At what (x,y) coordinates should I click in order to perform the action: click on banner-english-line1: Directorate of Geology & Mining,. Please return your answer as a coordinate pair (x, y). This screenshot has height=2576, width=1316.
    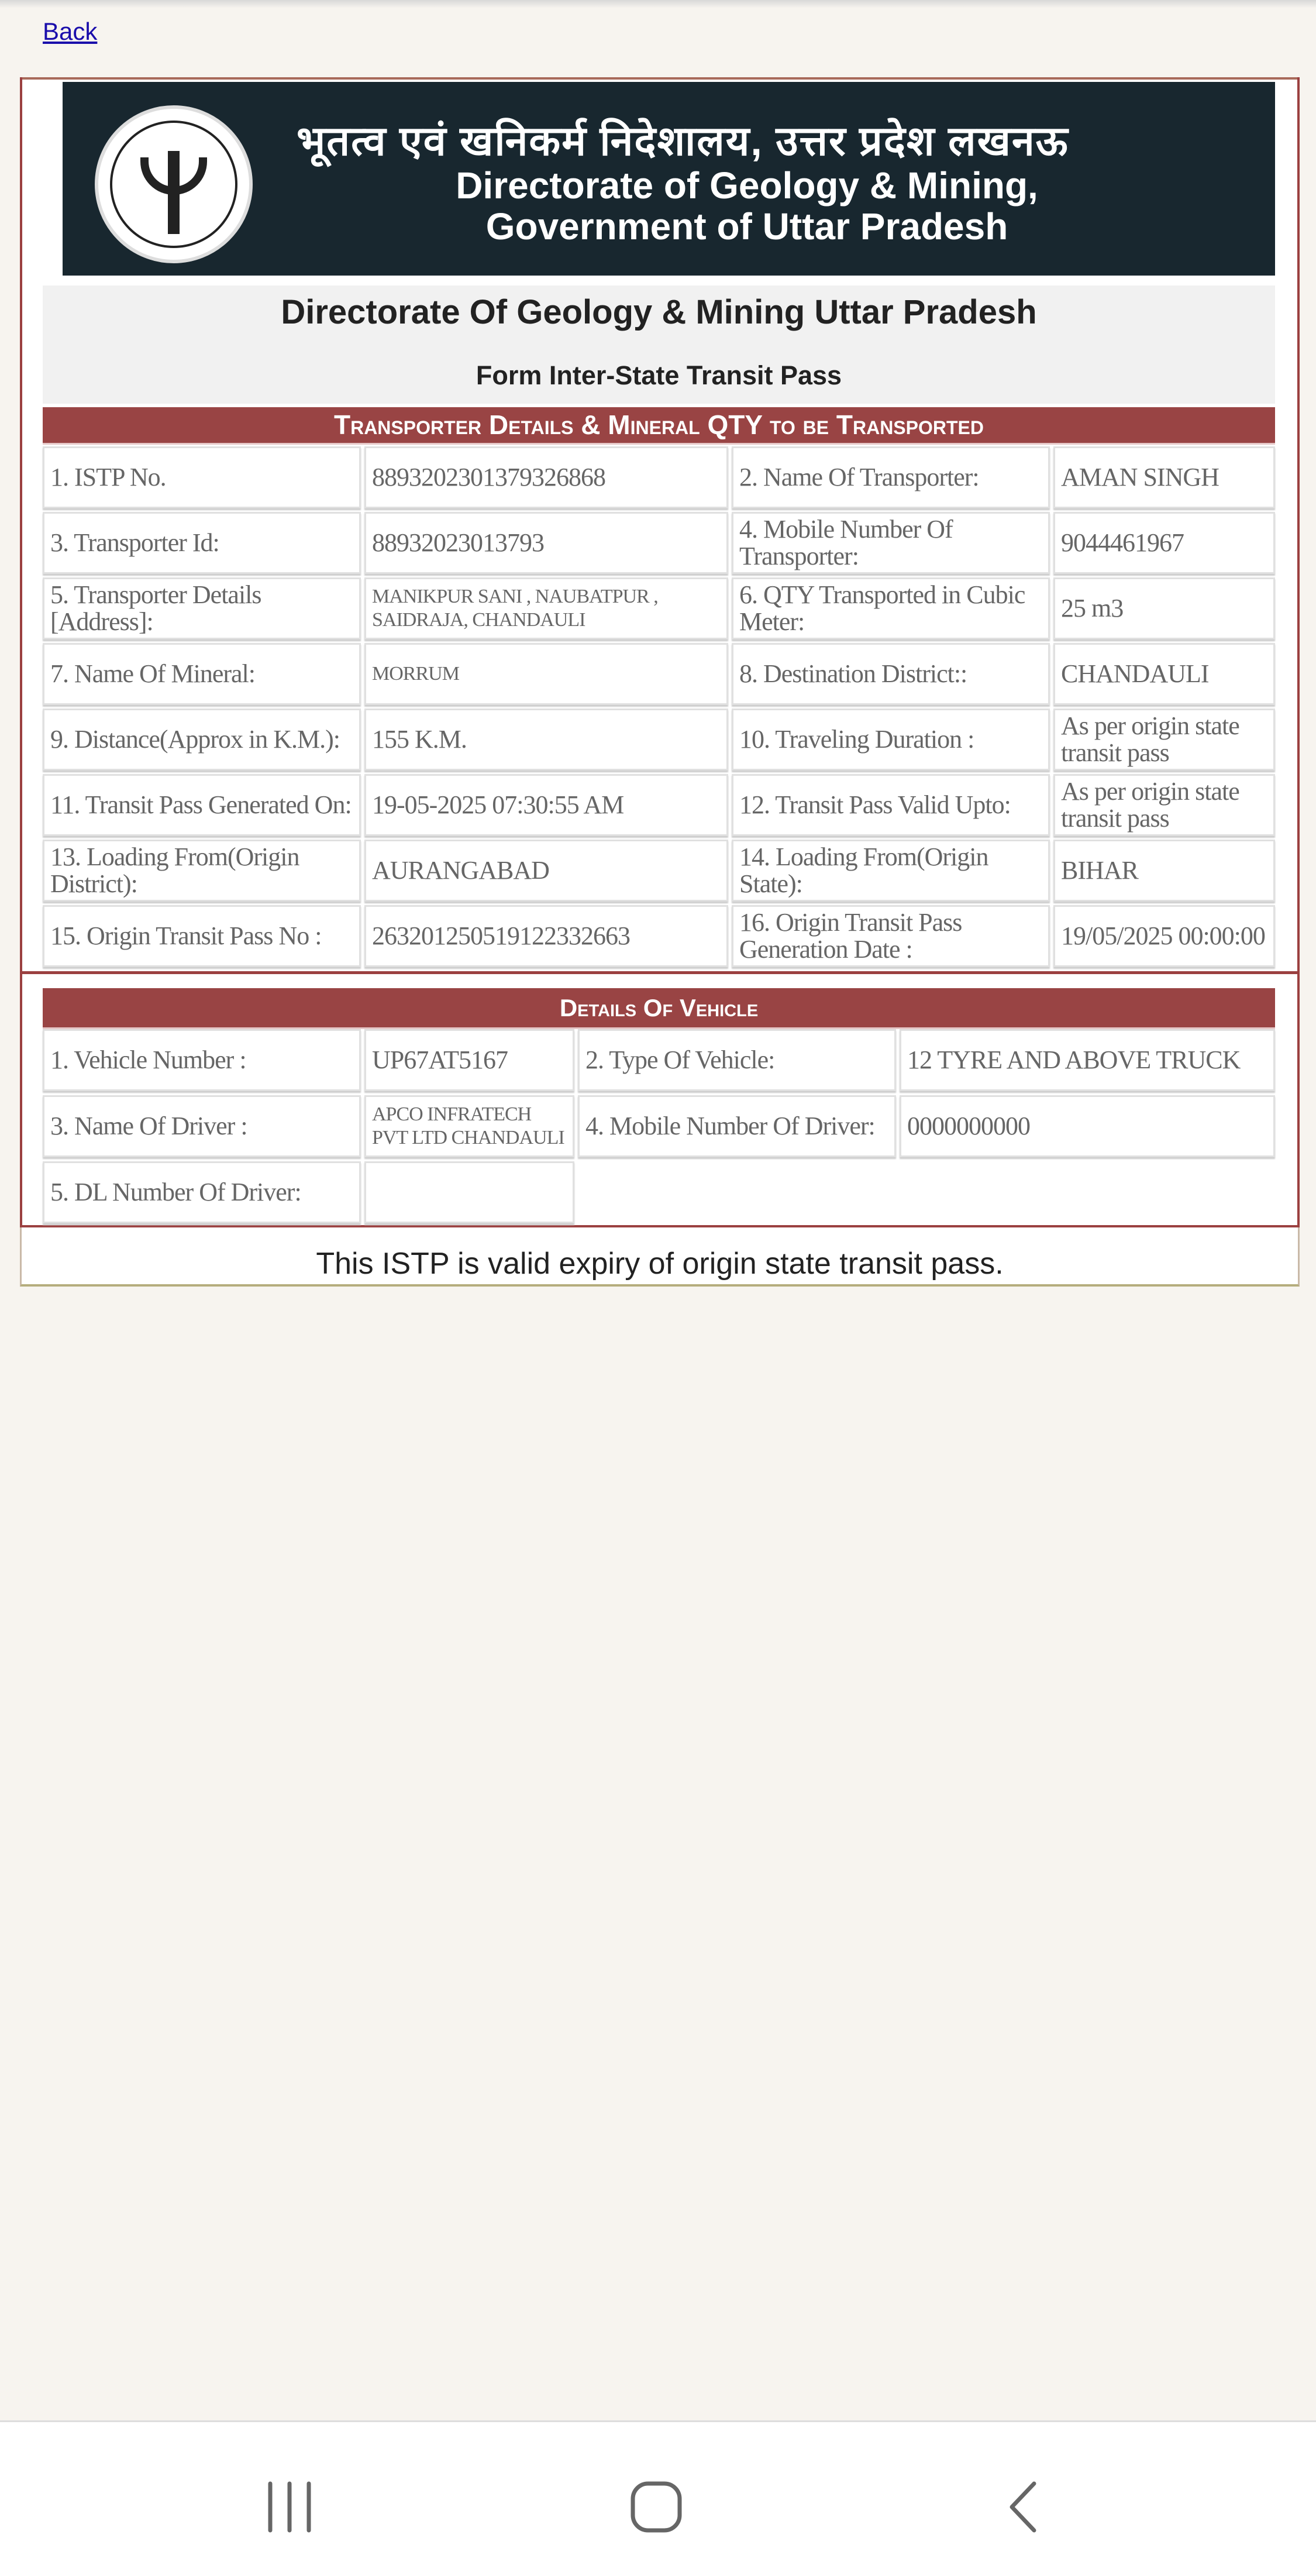
    Looking at the image, I should click on (747, 185).